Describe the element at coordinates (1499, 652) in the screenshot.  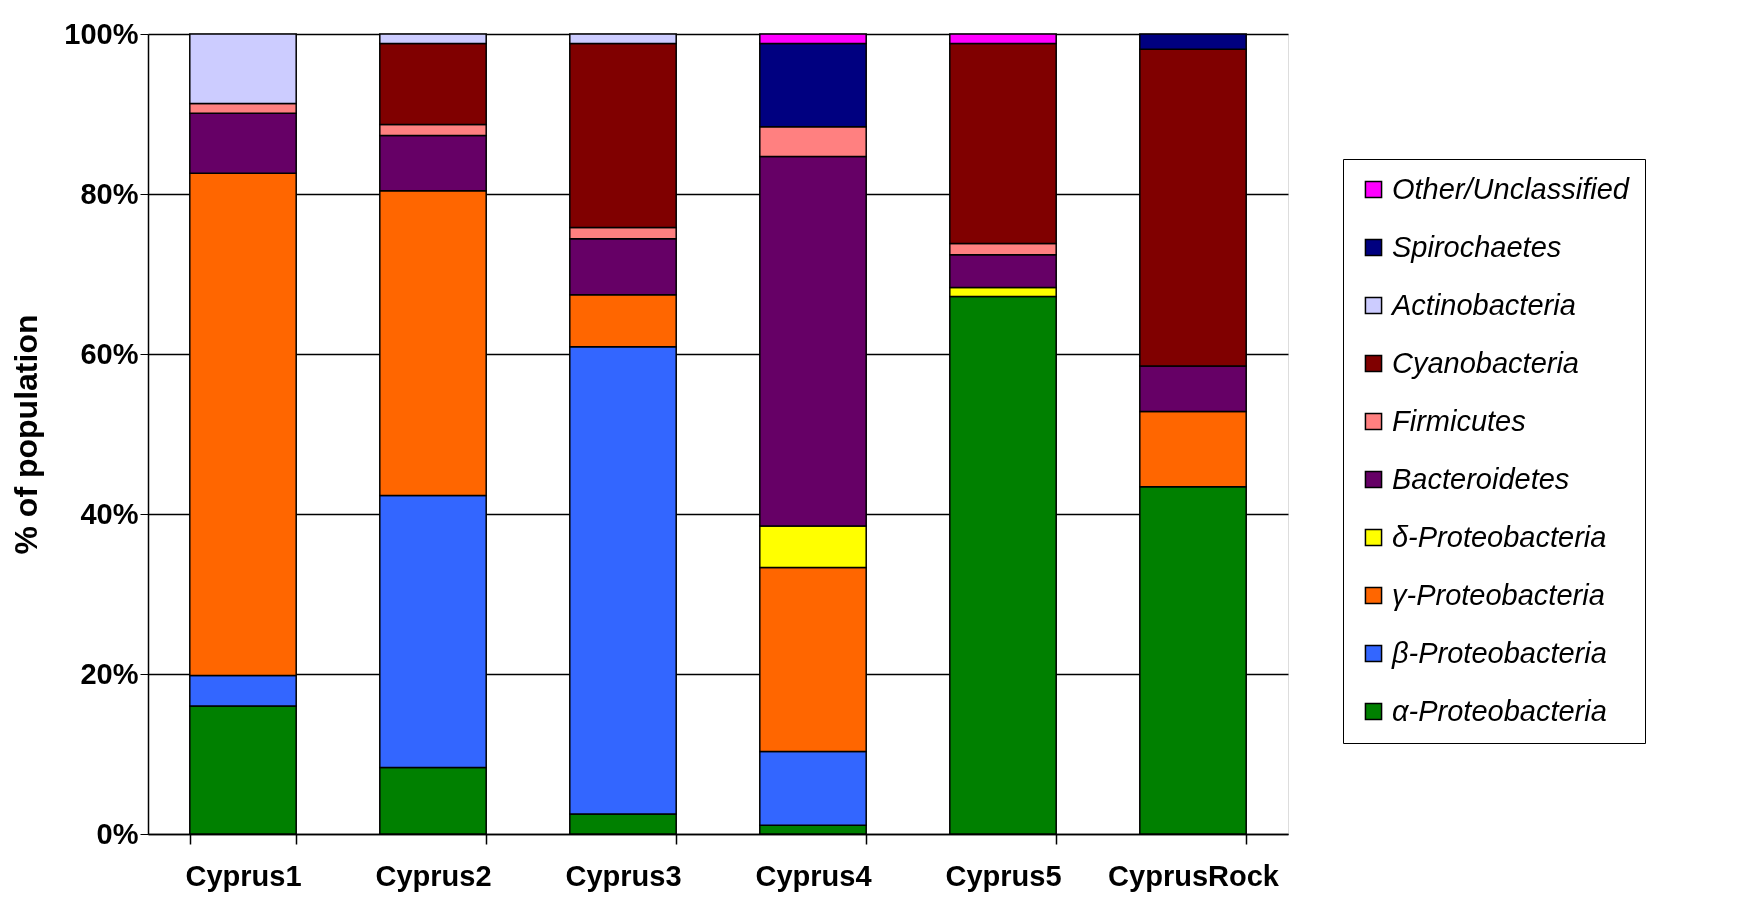
I see `legend-label: β-Proteobacteria` at that location.